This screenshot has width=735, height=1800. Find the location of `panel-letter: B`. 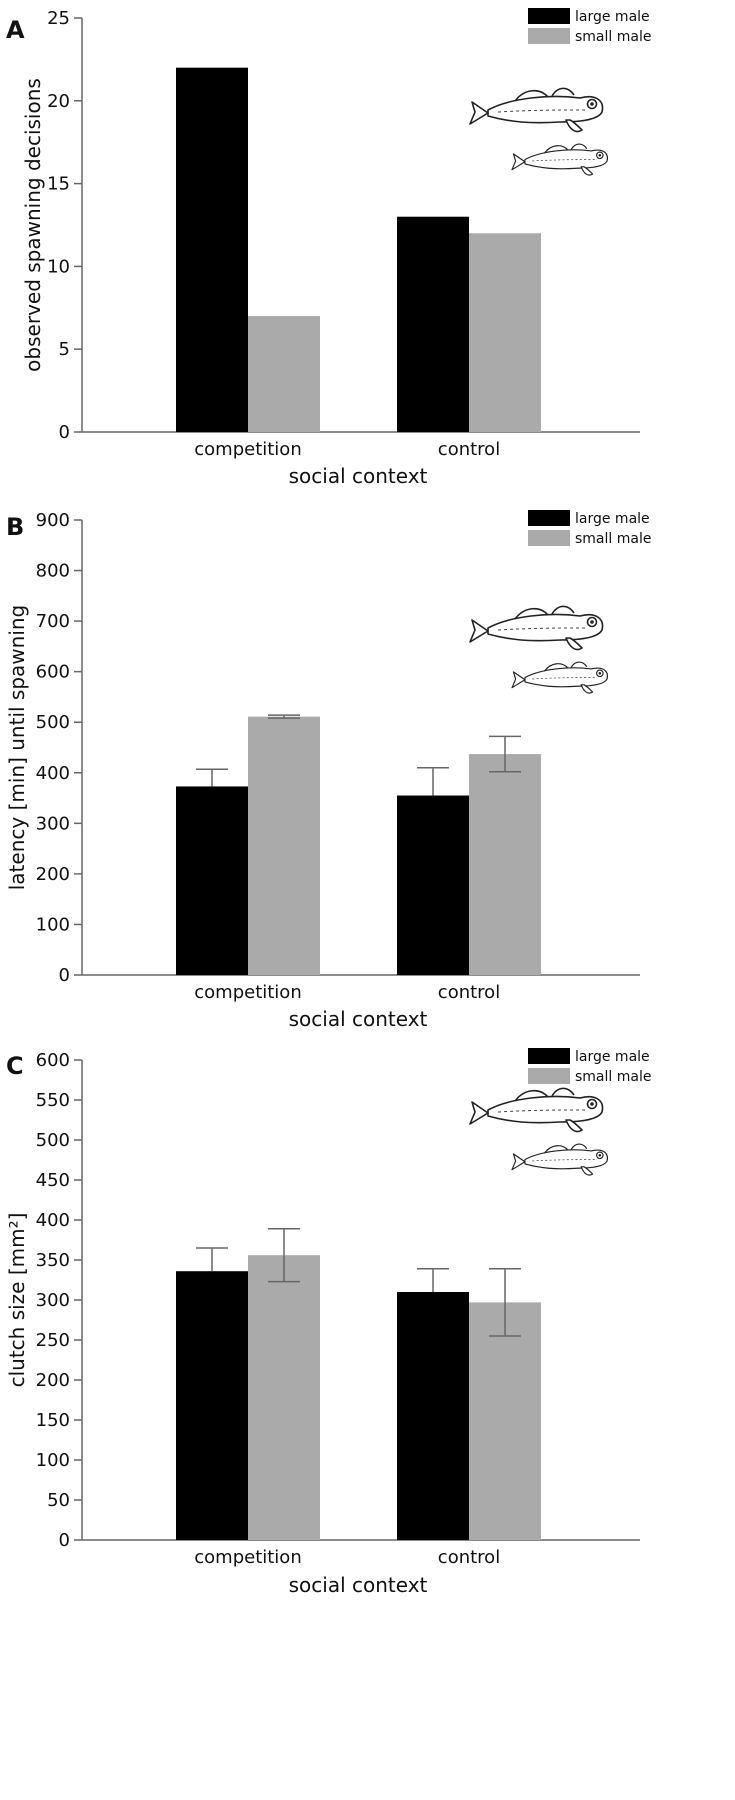

panel-letter: B is located at coordinates (15, 527).